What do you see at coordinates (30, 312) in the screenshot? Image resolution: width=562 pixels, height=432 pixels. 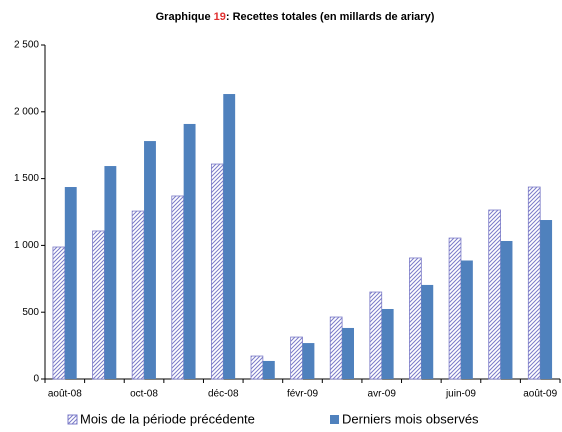 I see `y-tick-label: 500` at bounding box center [30, 312].